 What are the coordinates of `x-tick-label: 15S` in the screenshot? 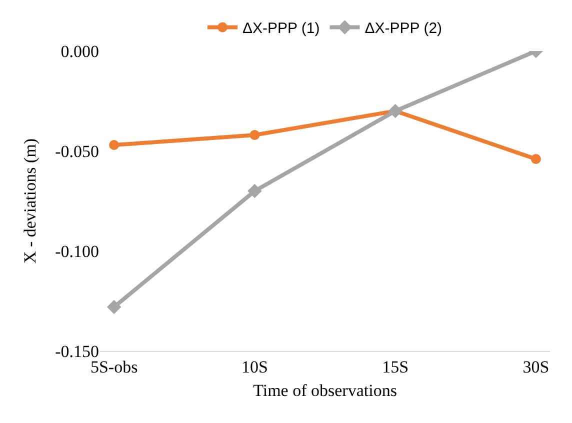 It's located at (395, 366).